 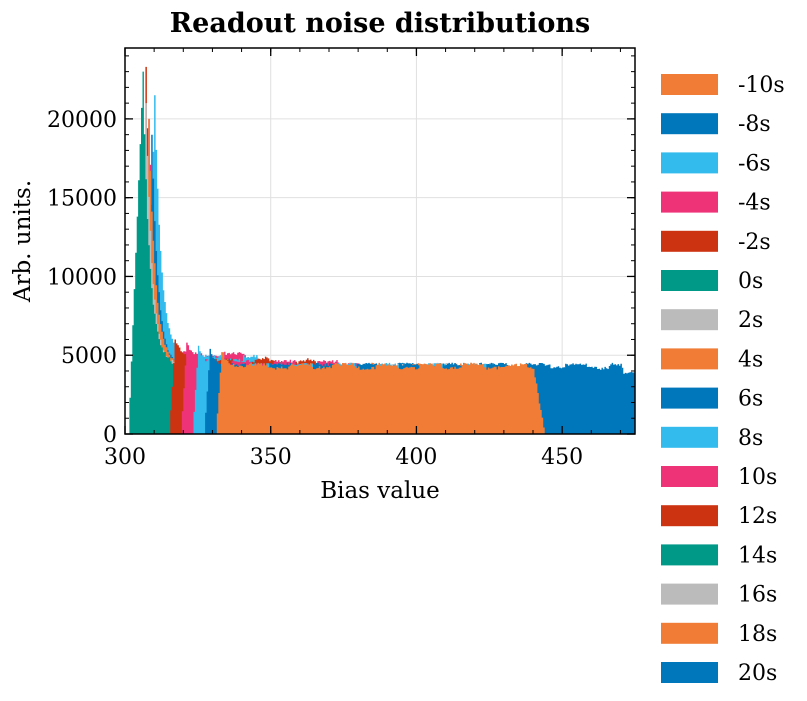 I want to click on legend-label: 20s, so click(x=757, y=673).